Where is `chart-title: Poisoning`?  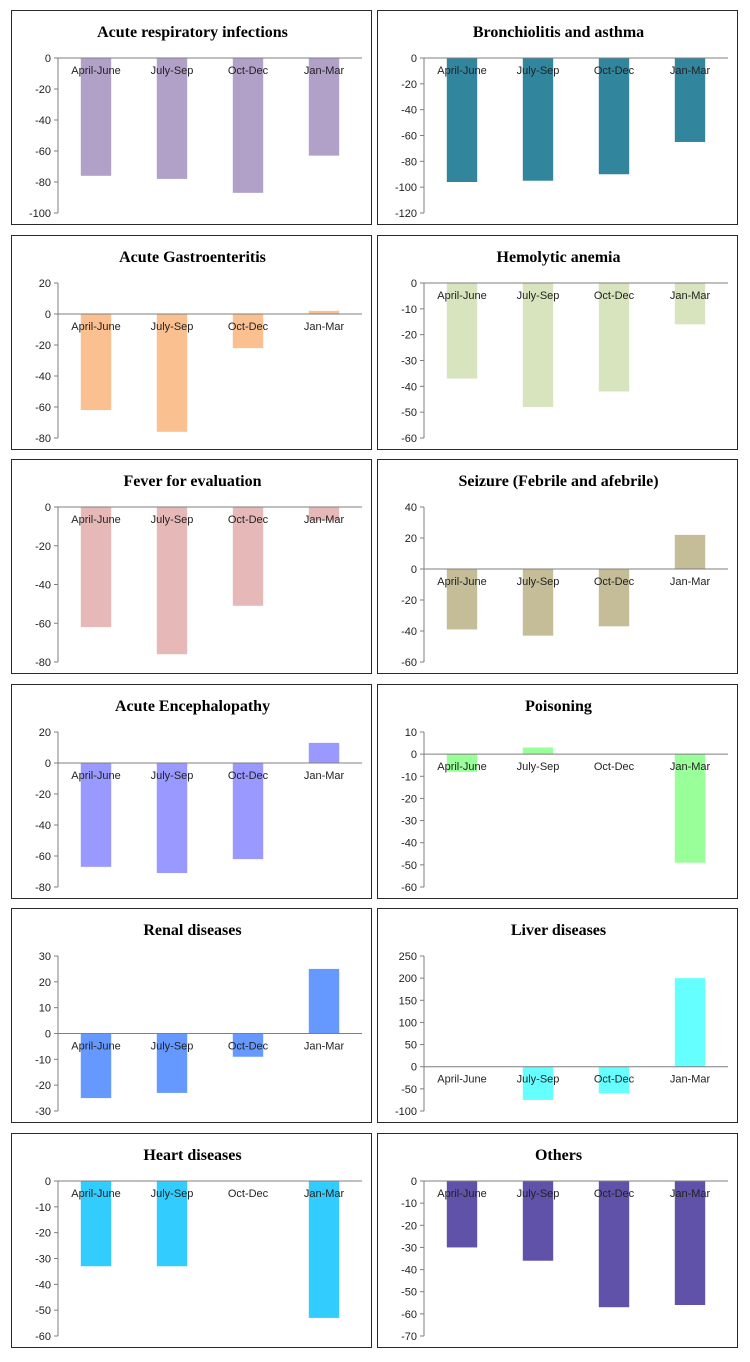
chart-title: Poisoning is located at coordinates (558, 706).